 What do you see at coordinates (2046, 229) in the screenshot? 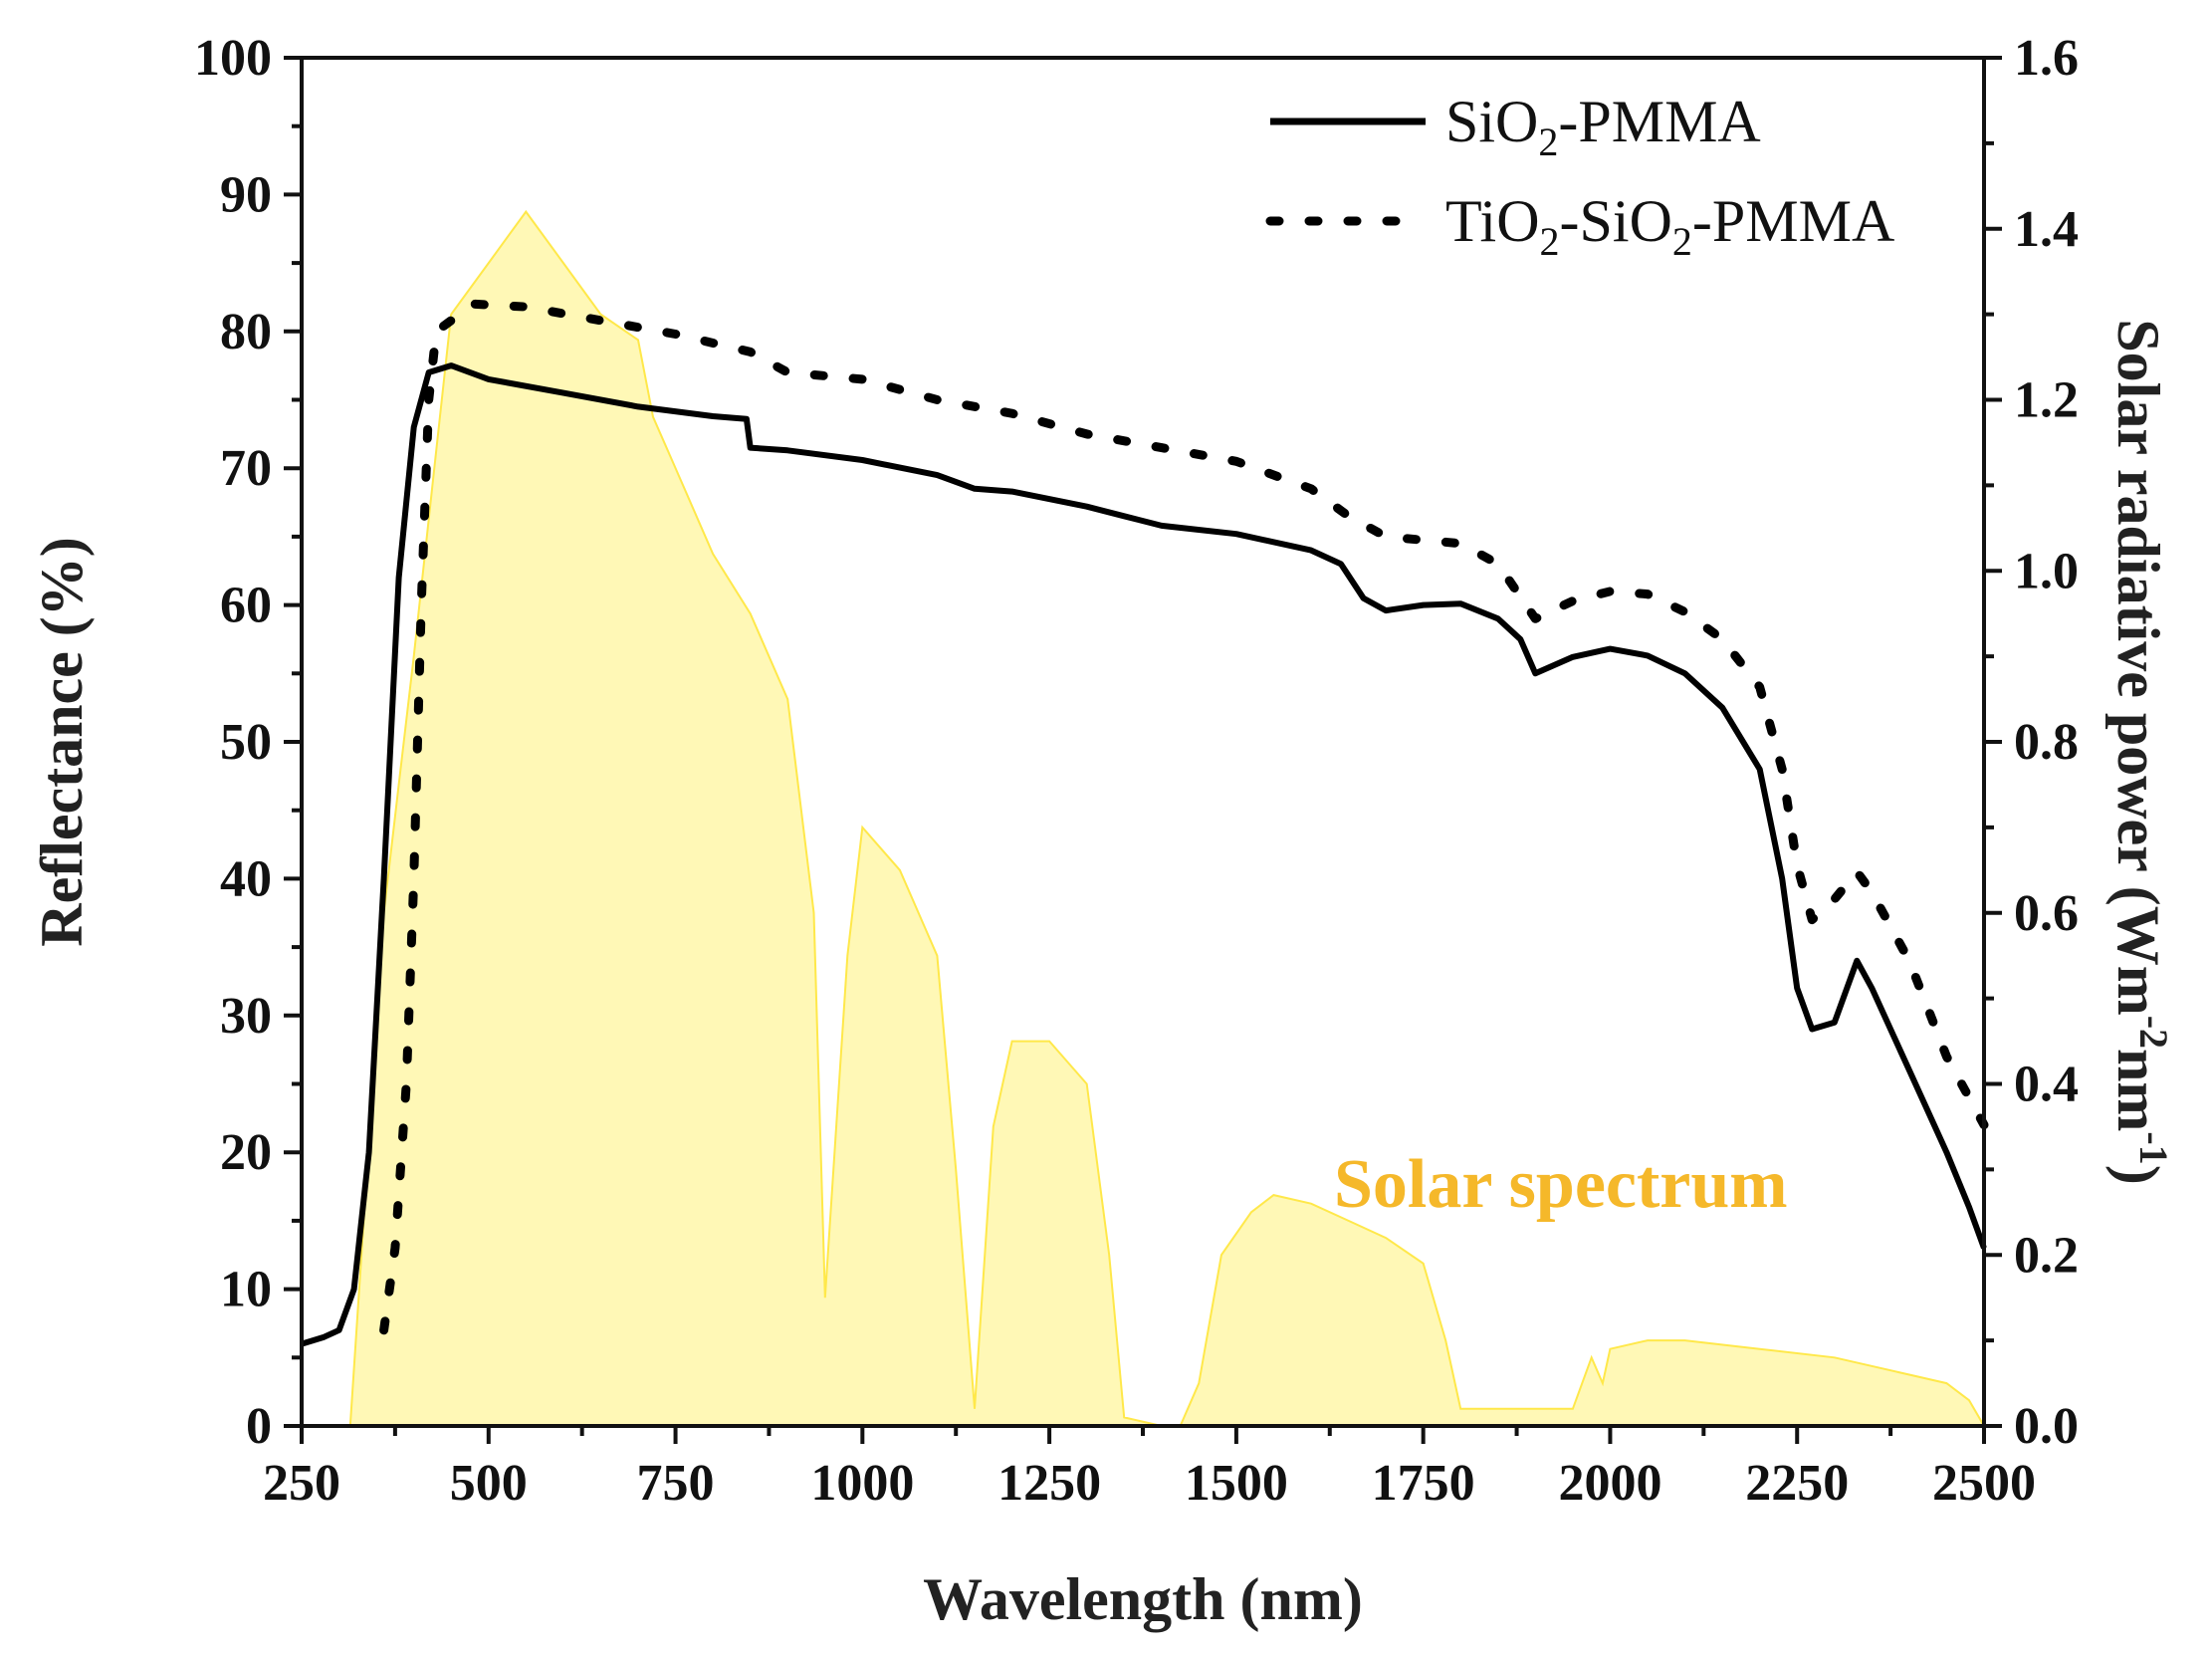
I see `y2-tick-label: 1.4` at bounding box center [2046, 229].